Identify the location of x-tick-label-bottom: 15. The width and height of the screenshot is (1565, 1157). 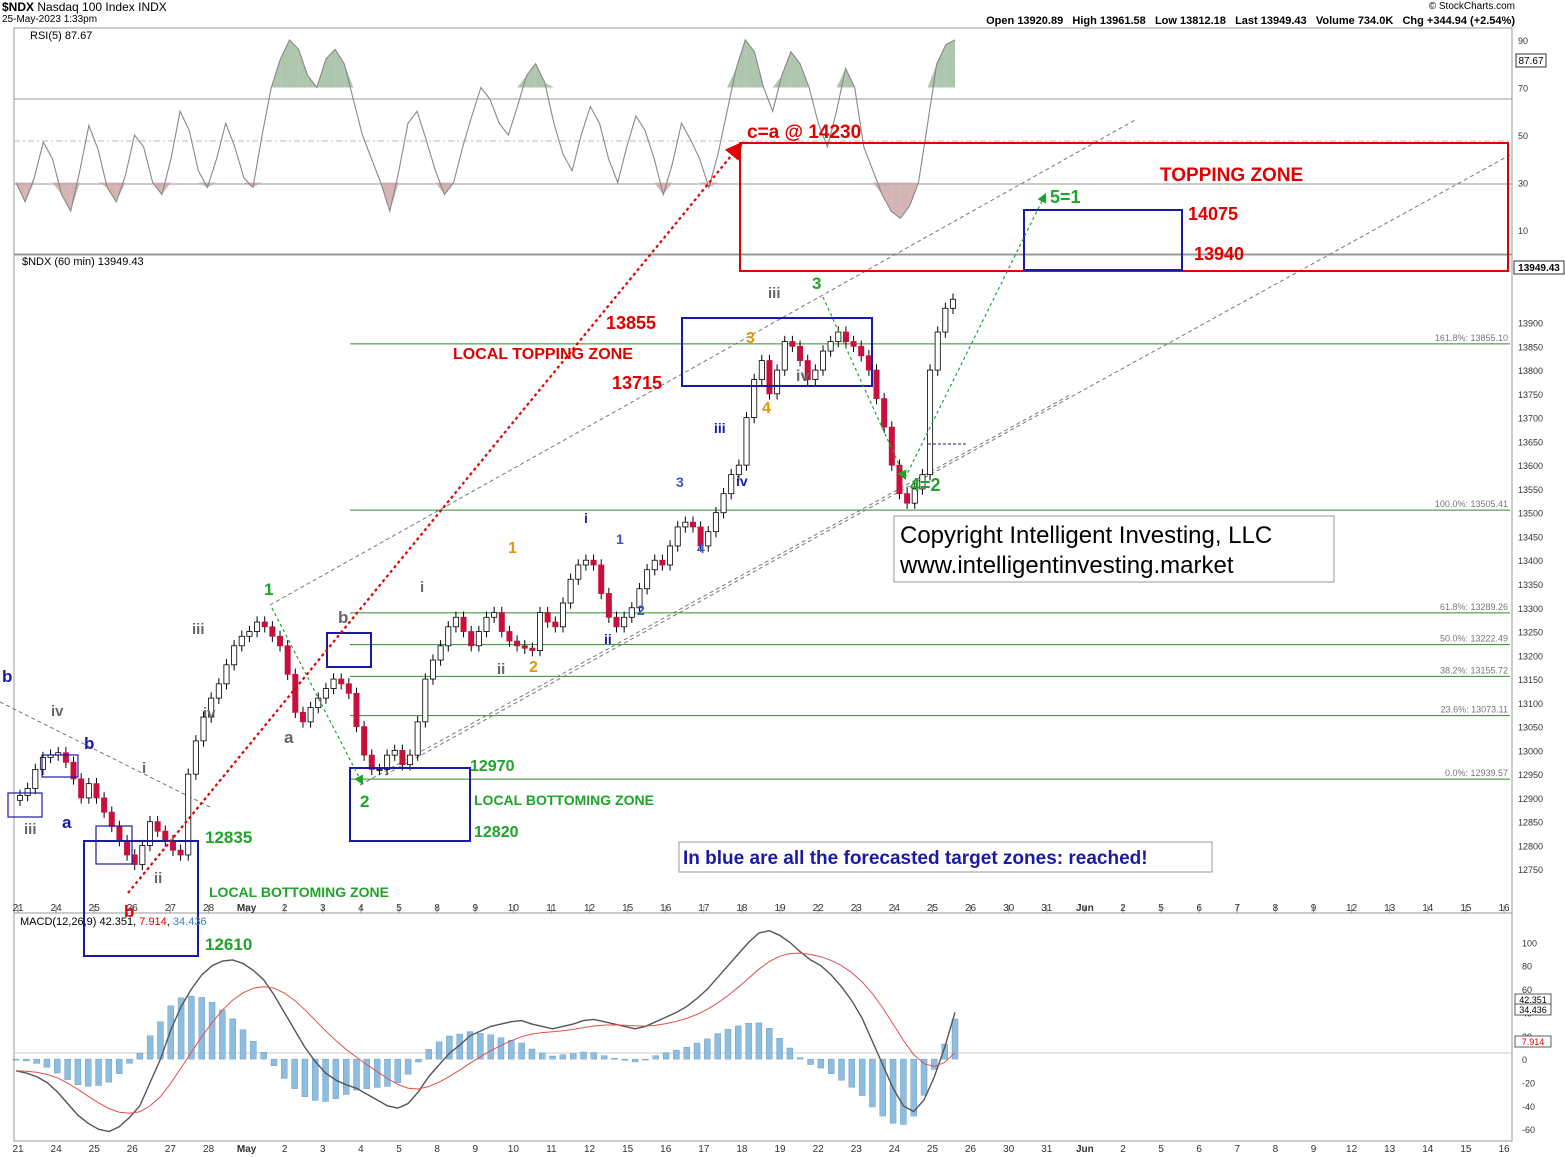
(628, 1149).